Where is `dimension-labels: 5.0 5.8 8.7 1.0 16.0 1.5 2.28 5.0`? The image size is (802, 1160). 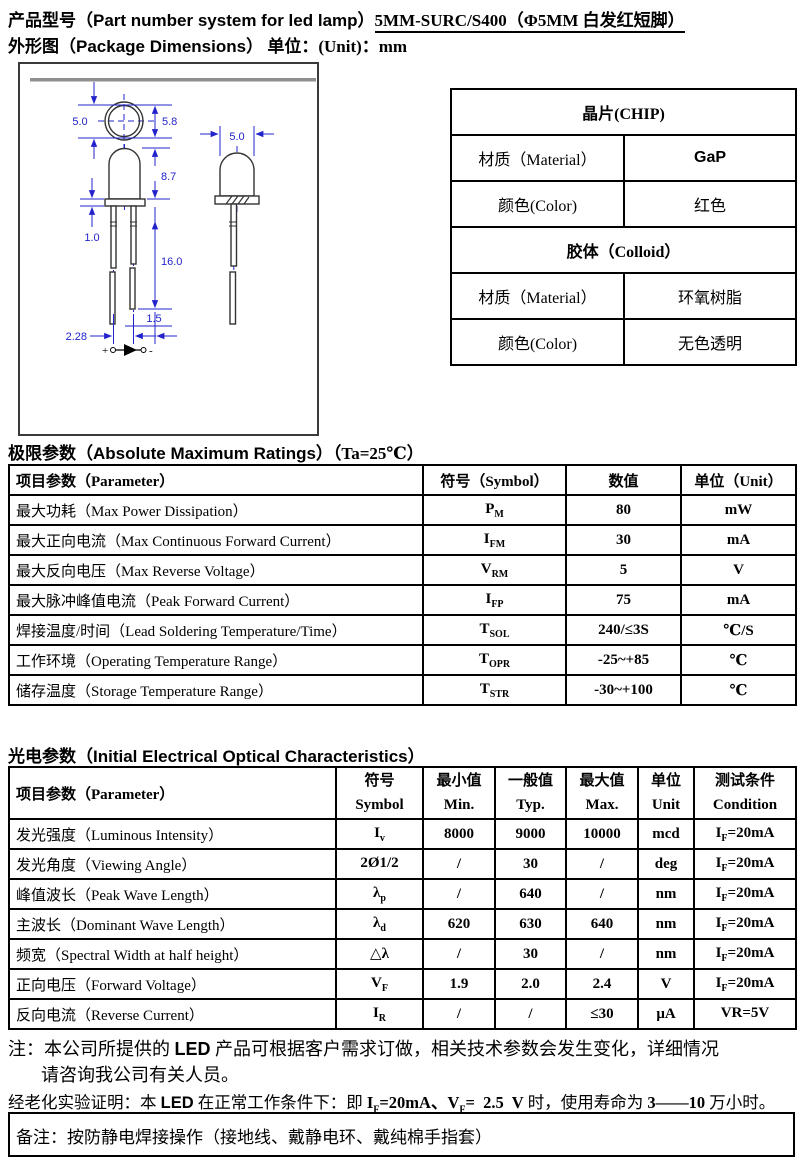
dimension-labels: 5.0 5.8 8.7 1.0 16.0 1.5 2.28 5.0 is located at coordinates (155, 229).